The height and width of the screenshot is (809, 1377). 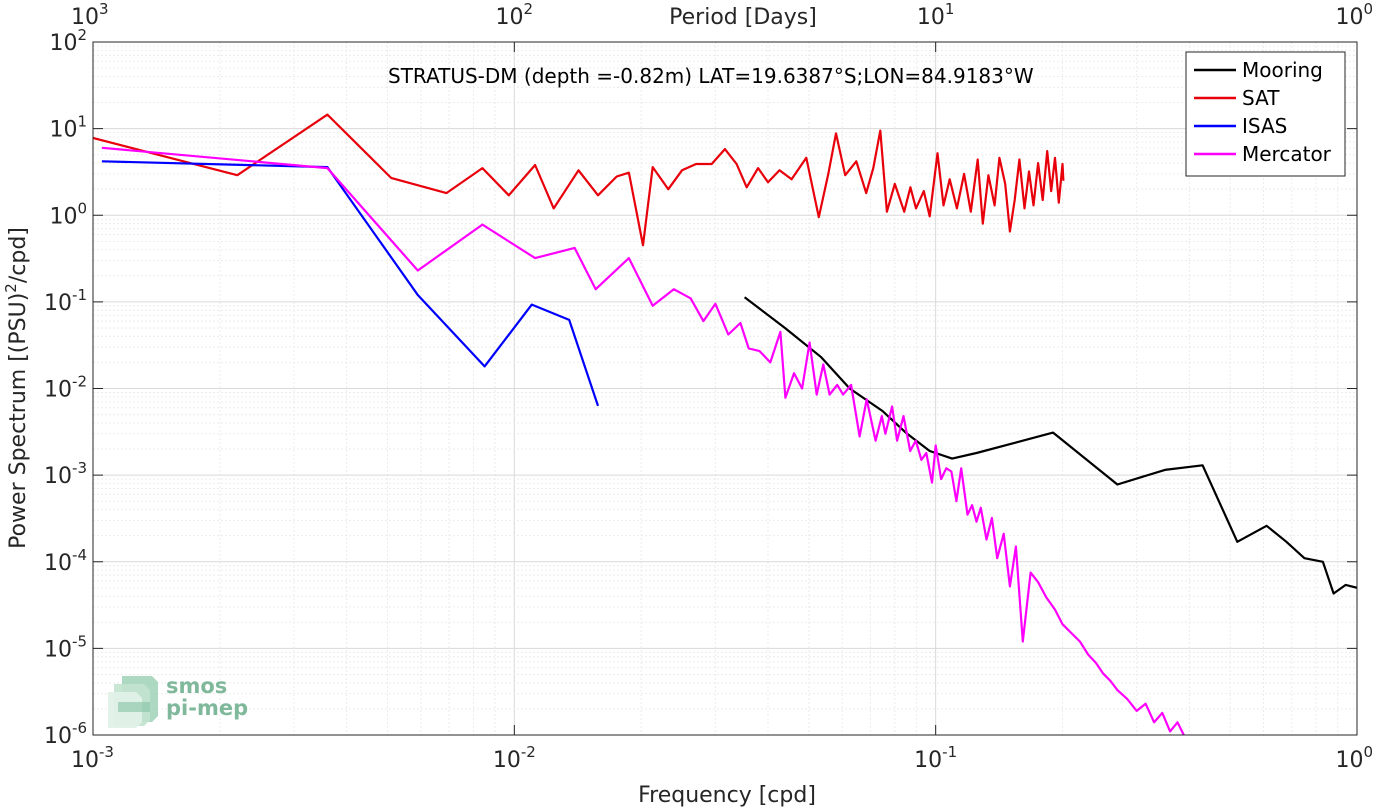 I want to click on smos-pi-mep-logo: smos pi-mep, so click(x=178, y=701).